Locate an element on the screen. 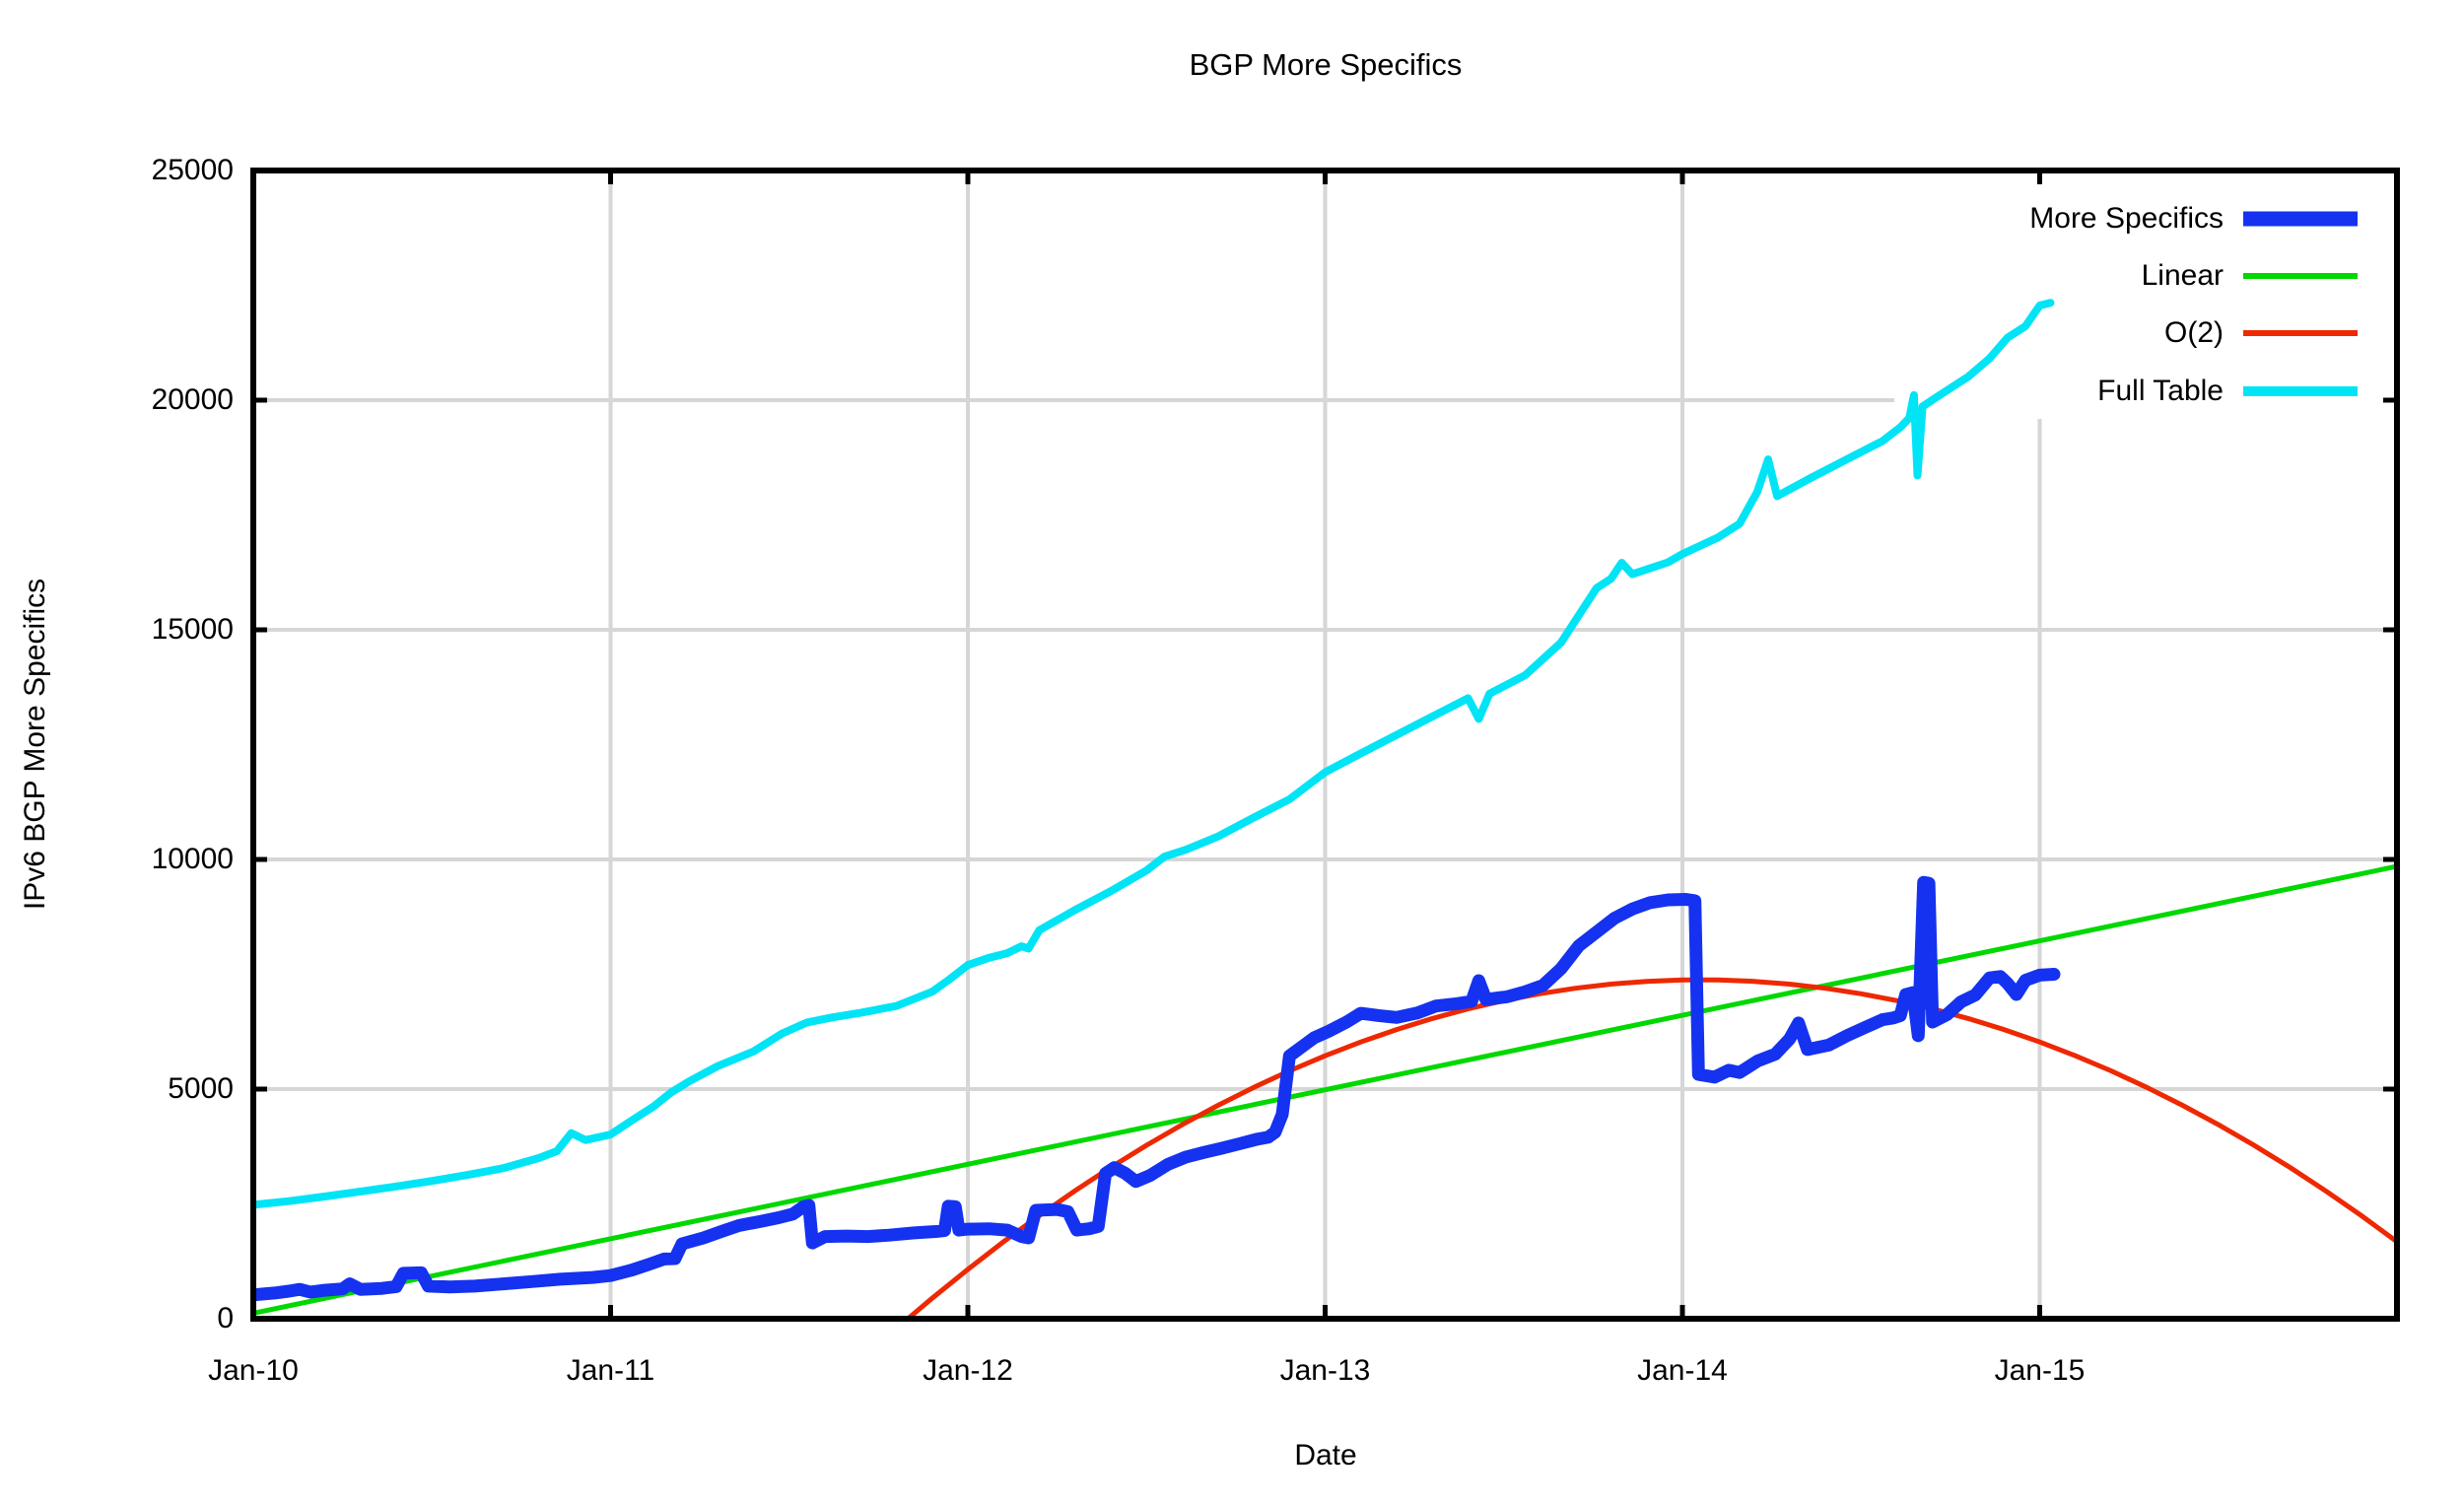 This screenshot has height=1506, width=2464. legend-label-o-2-: O(2) is located at coordinates (2194, 332).